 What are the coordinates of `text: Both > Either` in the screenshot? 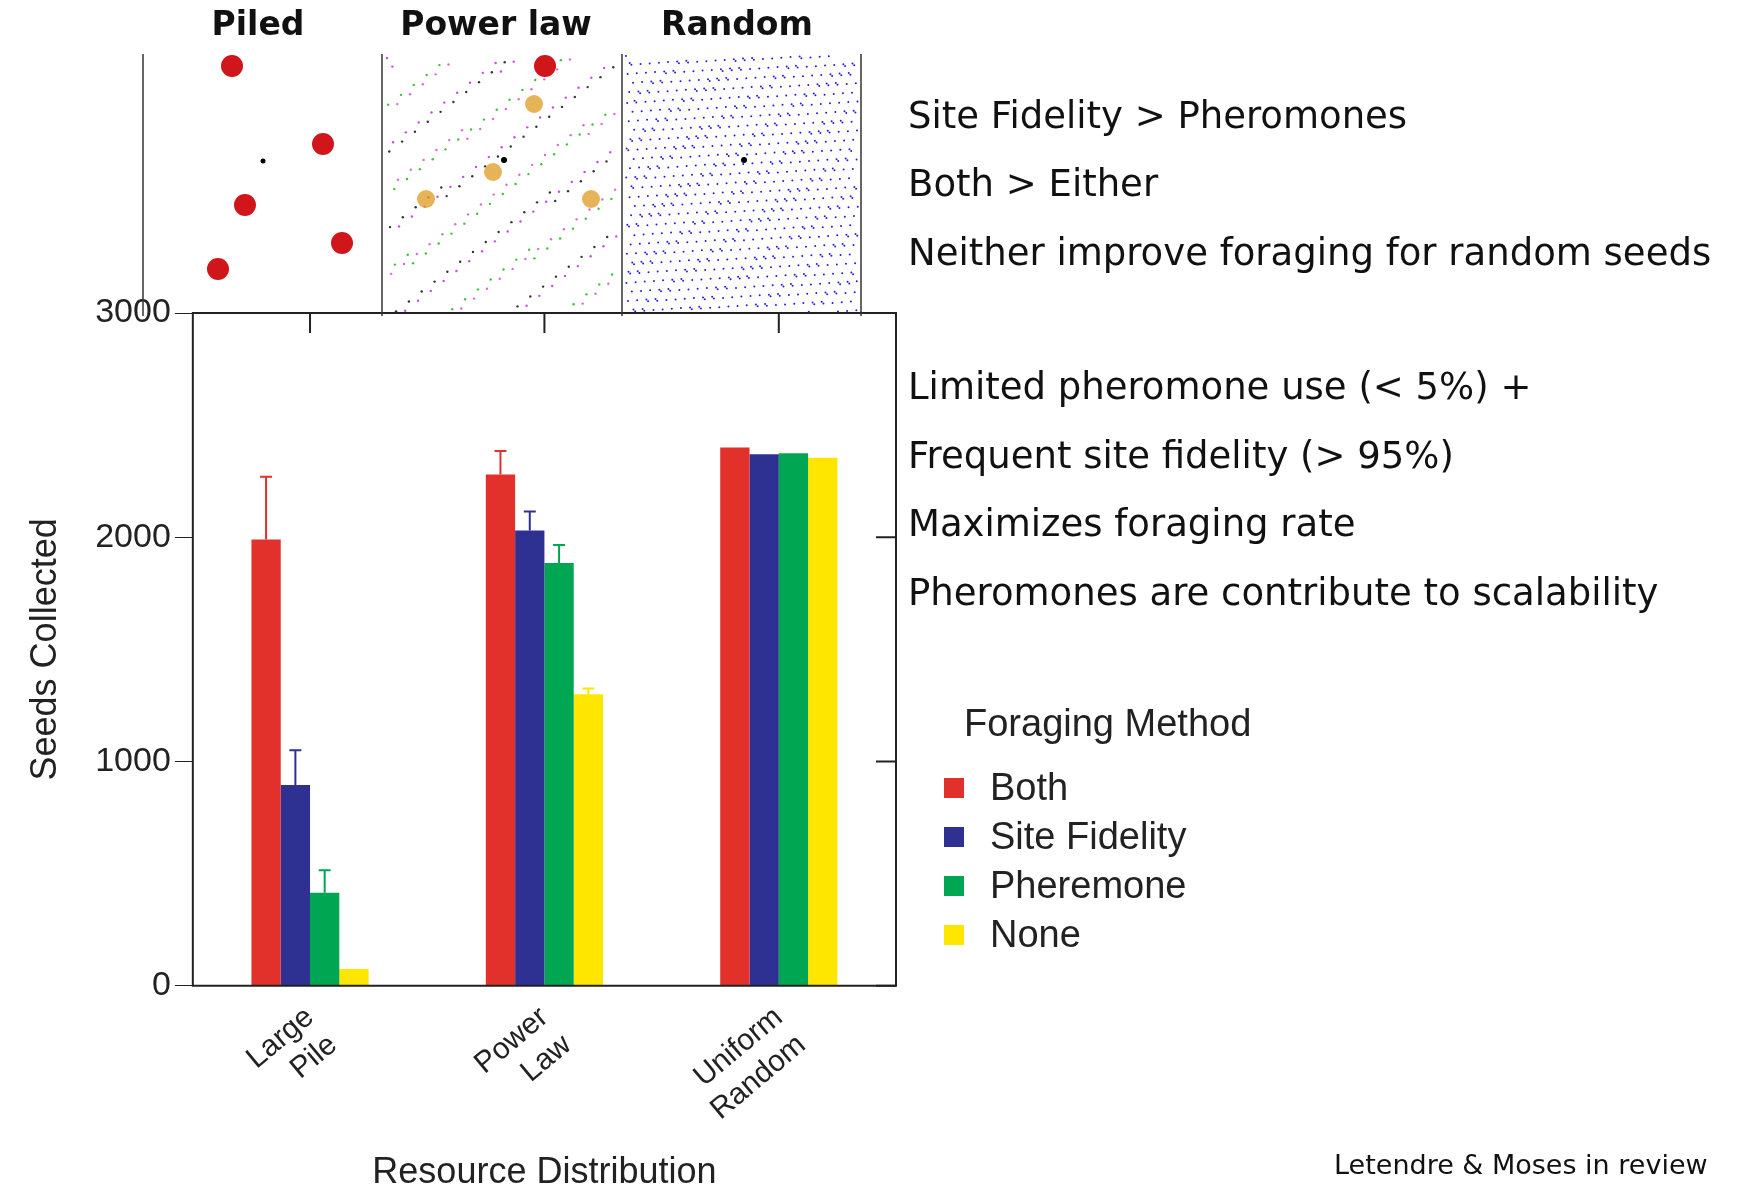 It's located at (1033, 183).